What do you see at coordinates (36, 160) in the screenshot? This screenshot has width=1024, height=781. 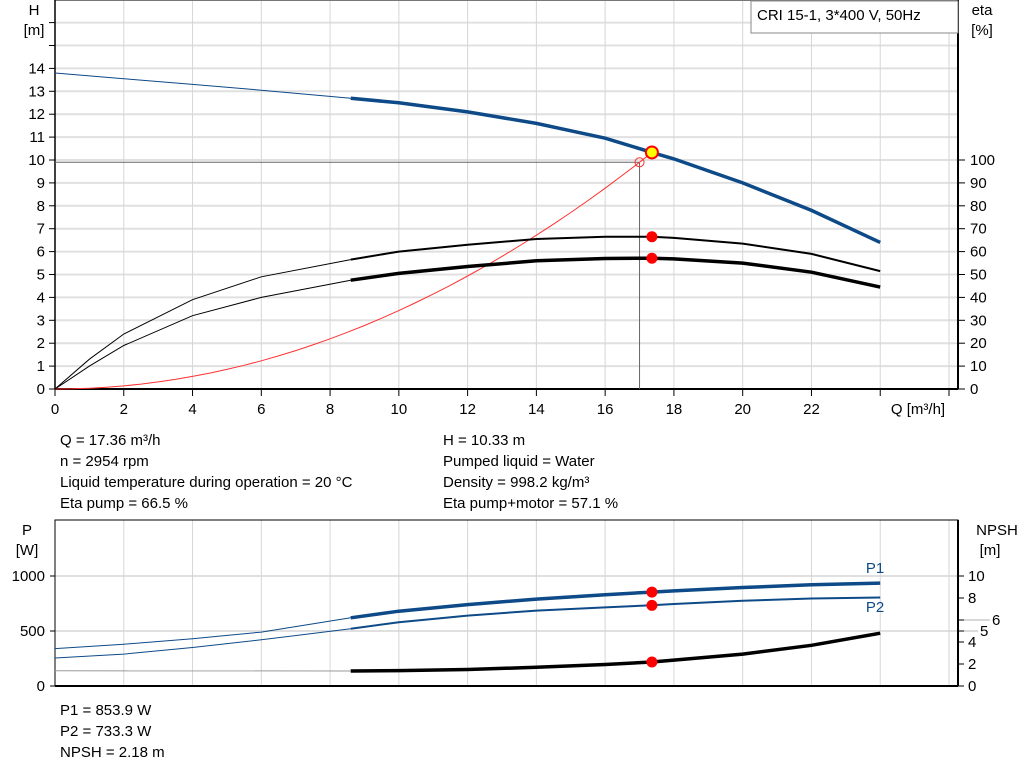 I see `y-tick-label: 10` at bounding box center [36, 160].